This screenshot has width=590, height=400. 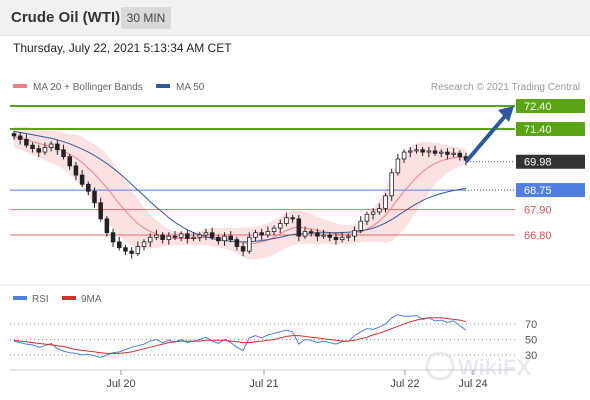 What do you see at coordinates (531, 356) in the screenshot?
I see `rsi-tick-label: 30` at bounding box center [531, 356].